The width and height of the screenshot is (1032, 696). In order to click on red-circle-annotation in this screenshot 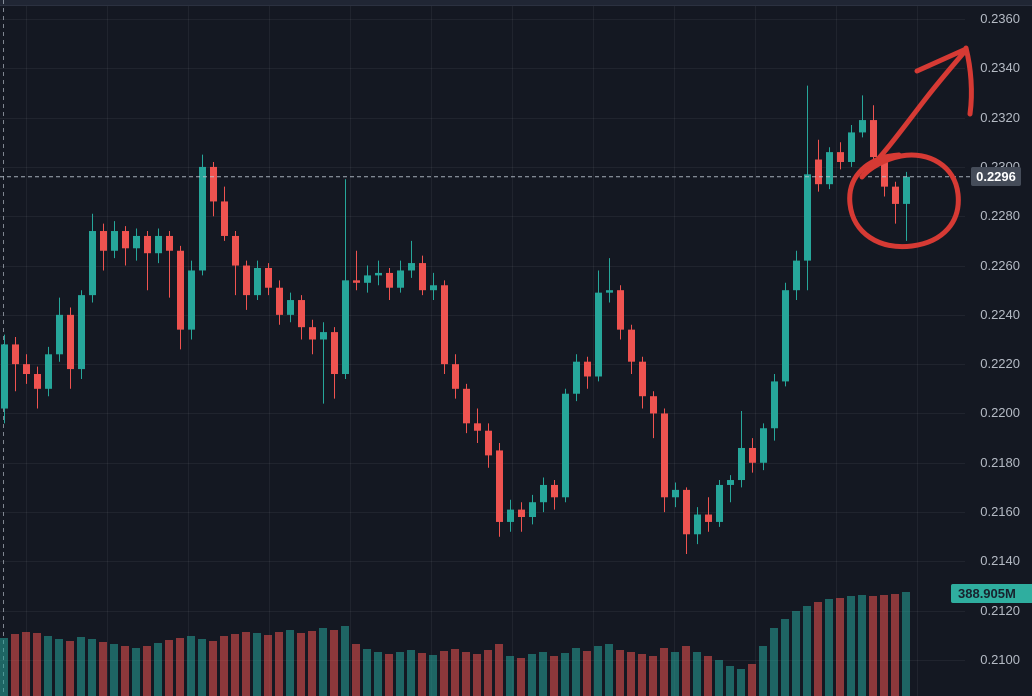, I will do `click(904, 201)`.